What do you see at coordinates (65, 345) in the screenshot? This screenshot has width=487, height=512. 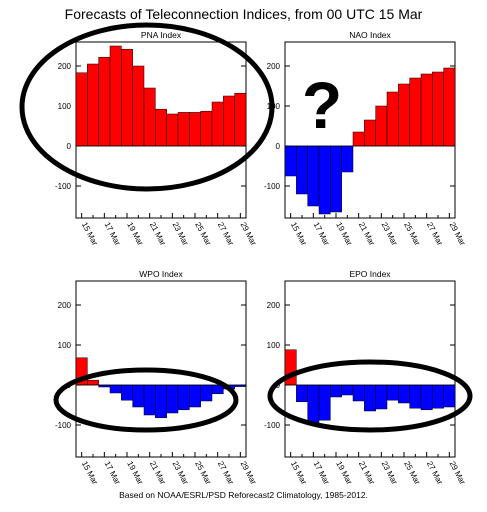 I see `wpo-ytick-label: 100` at bounding box center [65, 345].